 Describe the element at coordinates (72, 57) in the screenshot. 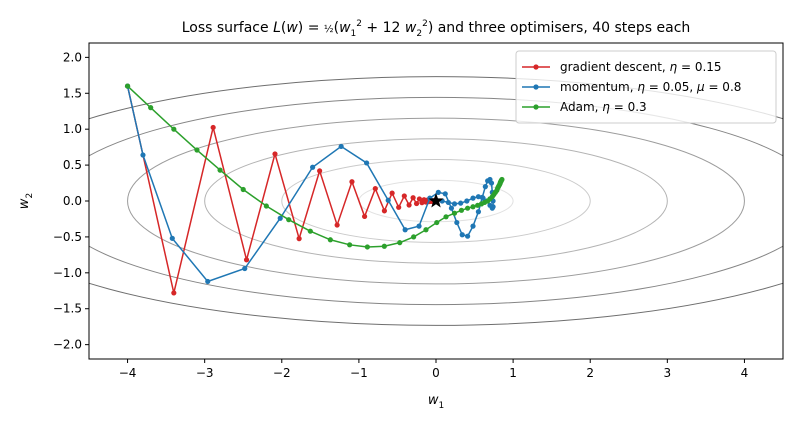

I see `y-tick-label: 2.0` at that location.